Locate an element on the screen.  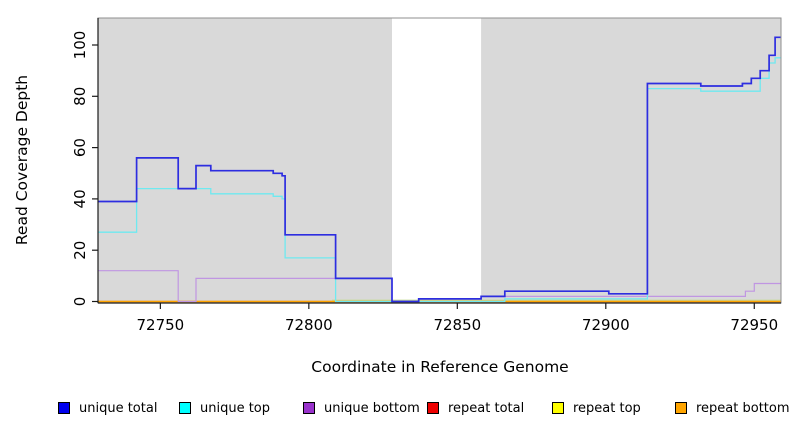
x-tick-label: 72900 is located at coordinates (606, 325).